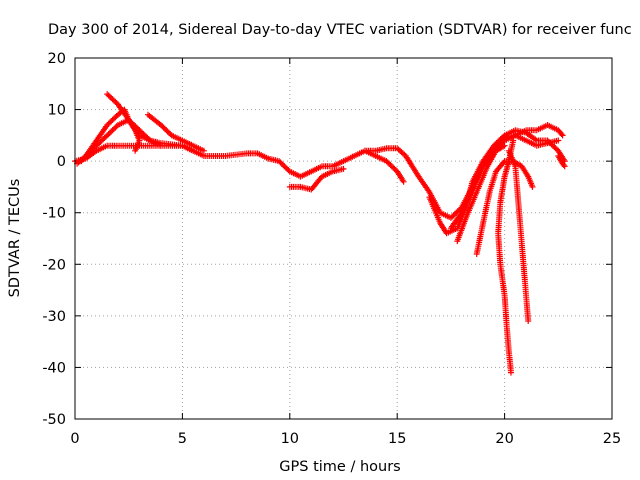 The width and height of the screenshot is (640, 480). What do you see at coordinates (54, 420) in the screenshot?
I see `y-tick-label: -50` at bounding box center [54, 420].